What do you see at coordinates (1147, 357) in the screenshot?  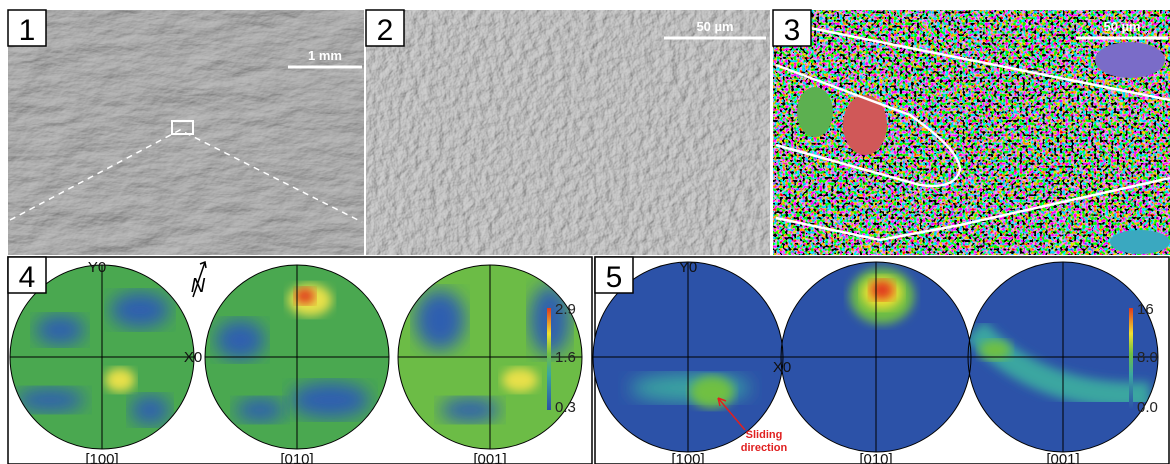 I see `colorbar-label: 8.0` at bounding box center [1147, 357].